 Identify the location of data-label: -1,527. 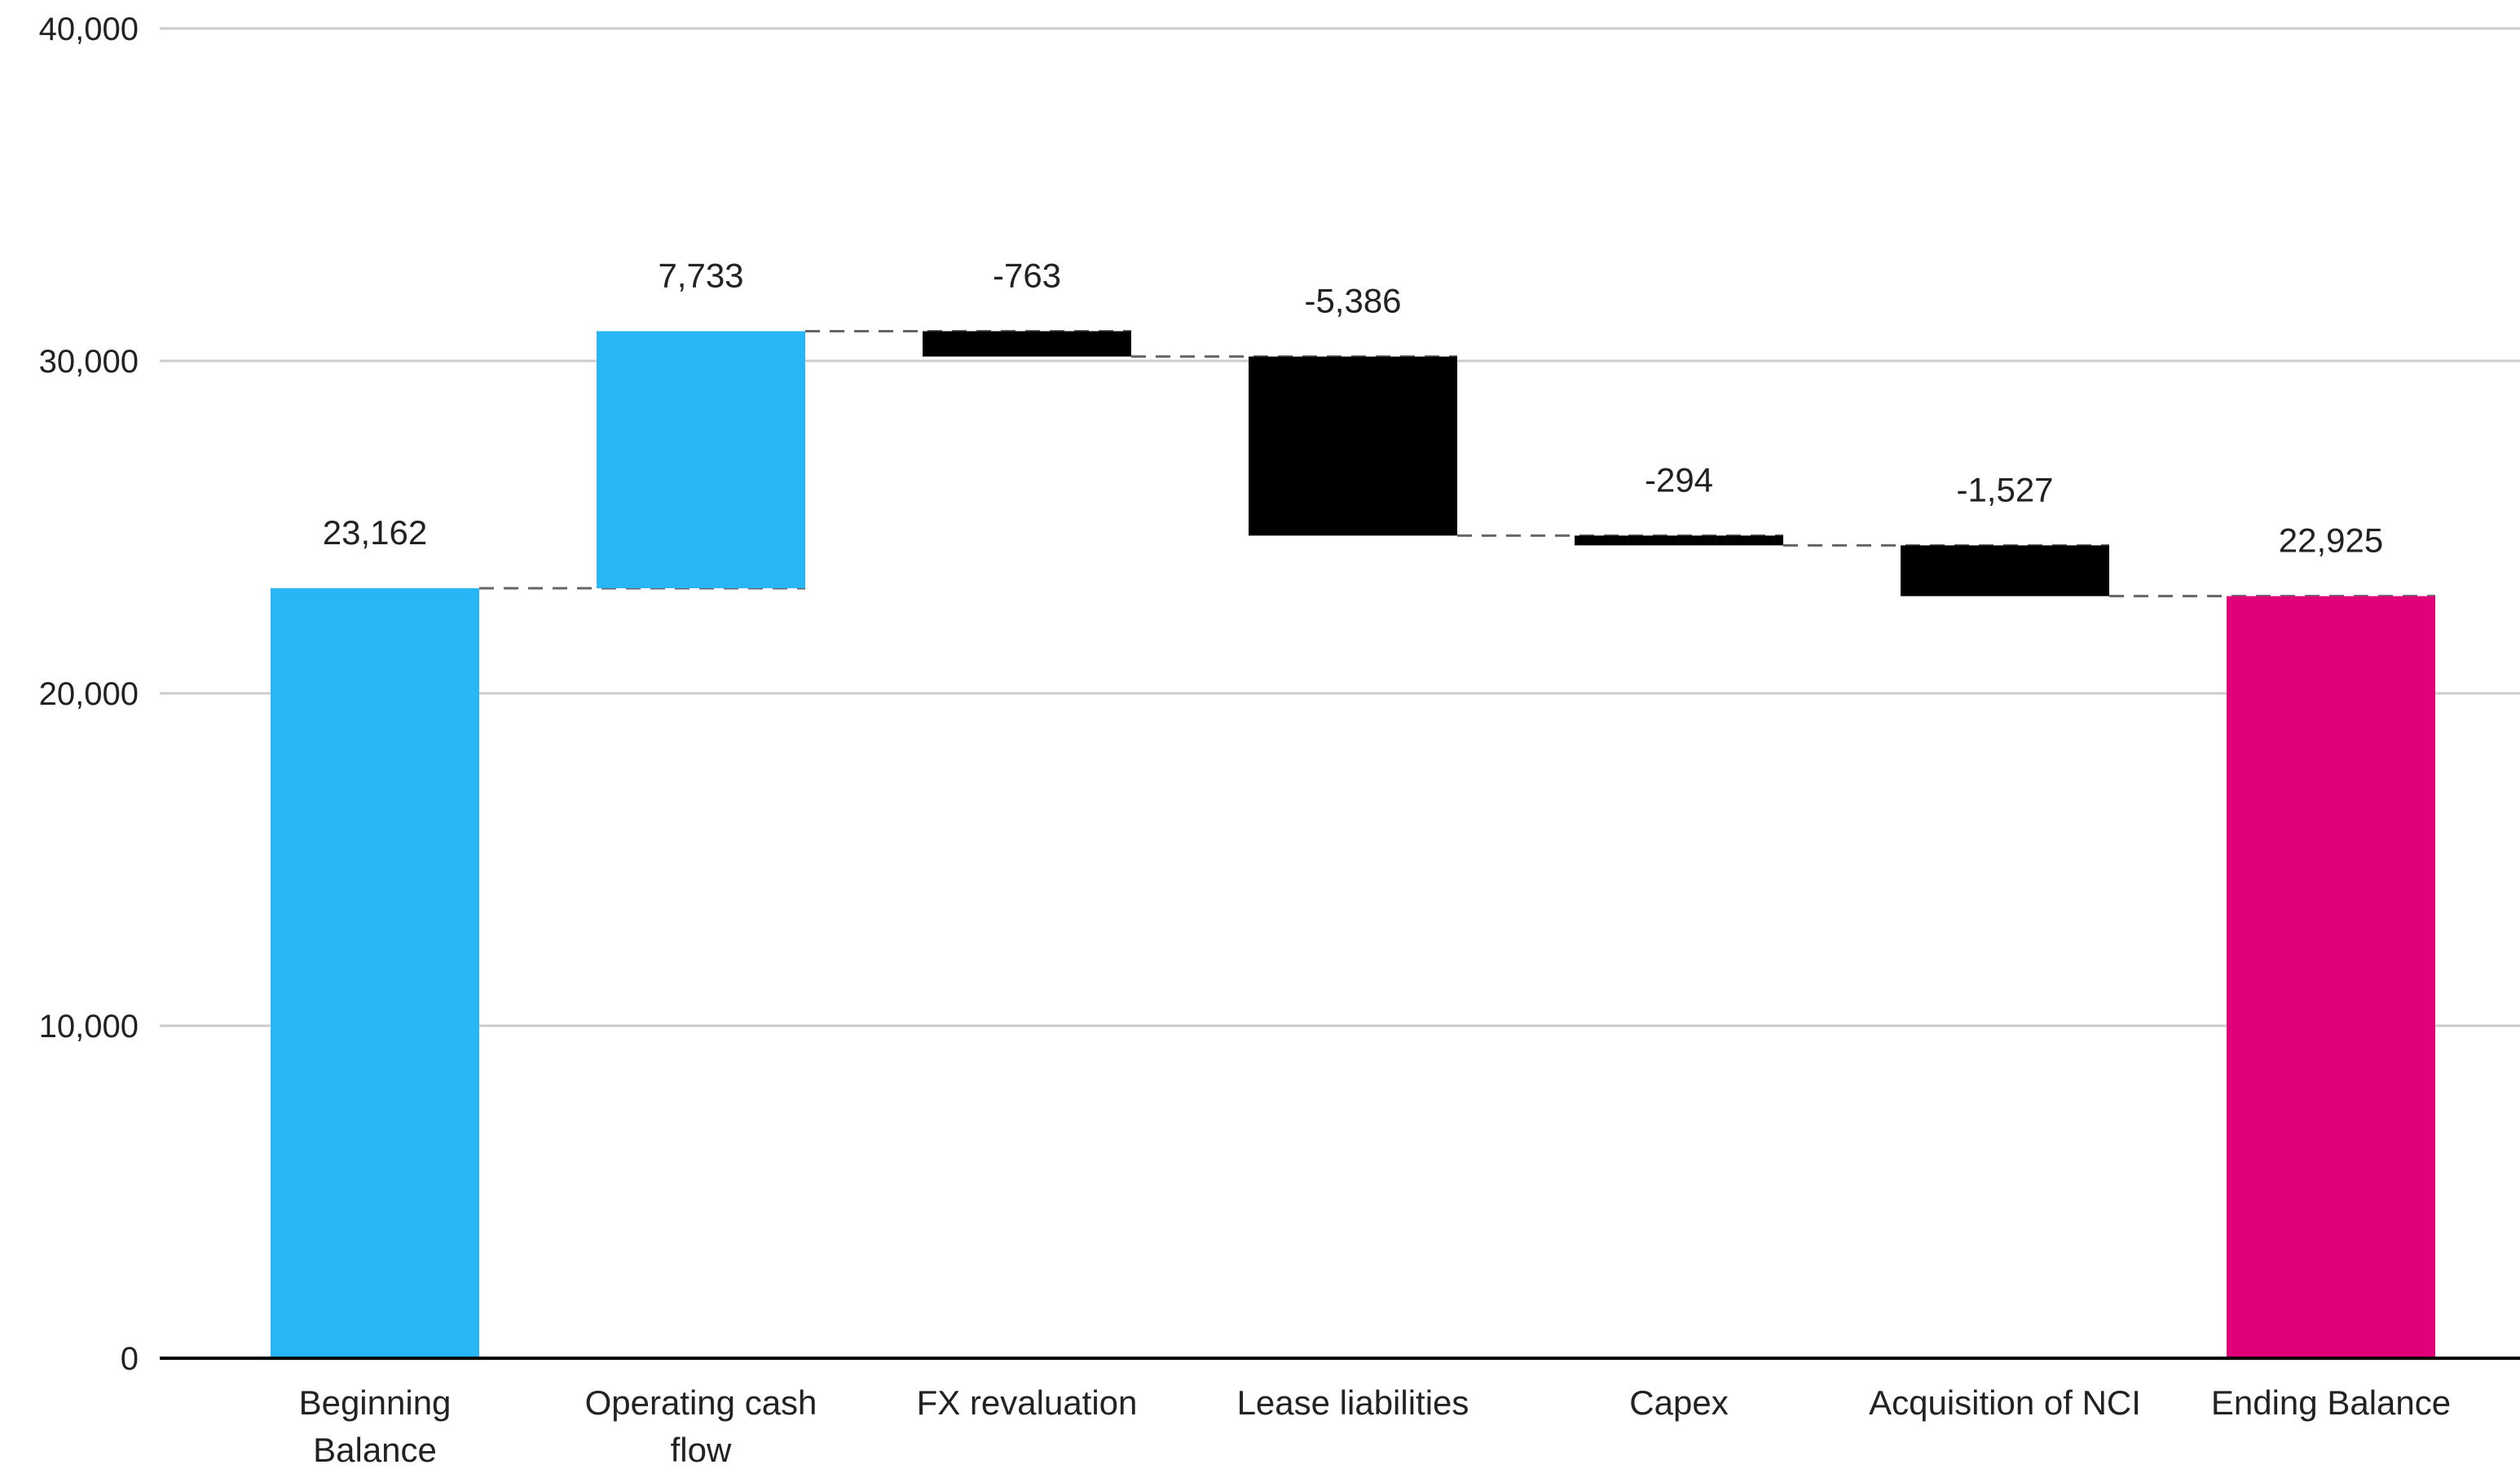
(2004, 489).